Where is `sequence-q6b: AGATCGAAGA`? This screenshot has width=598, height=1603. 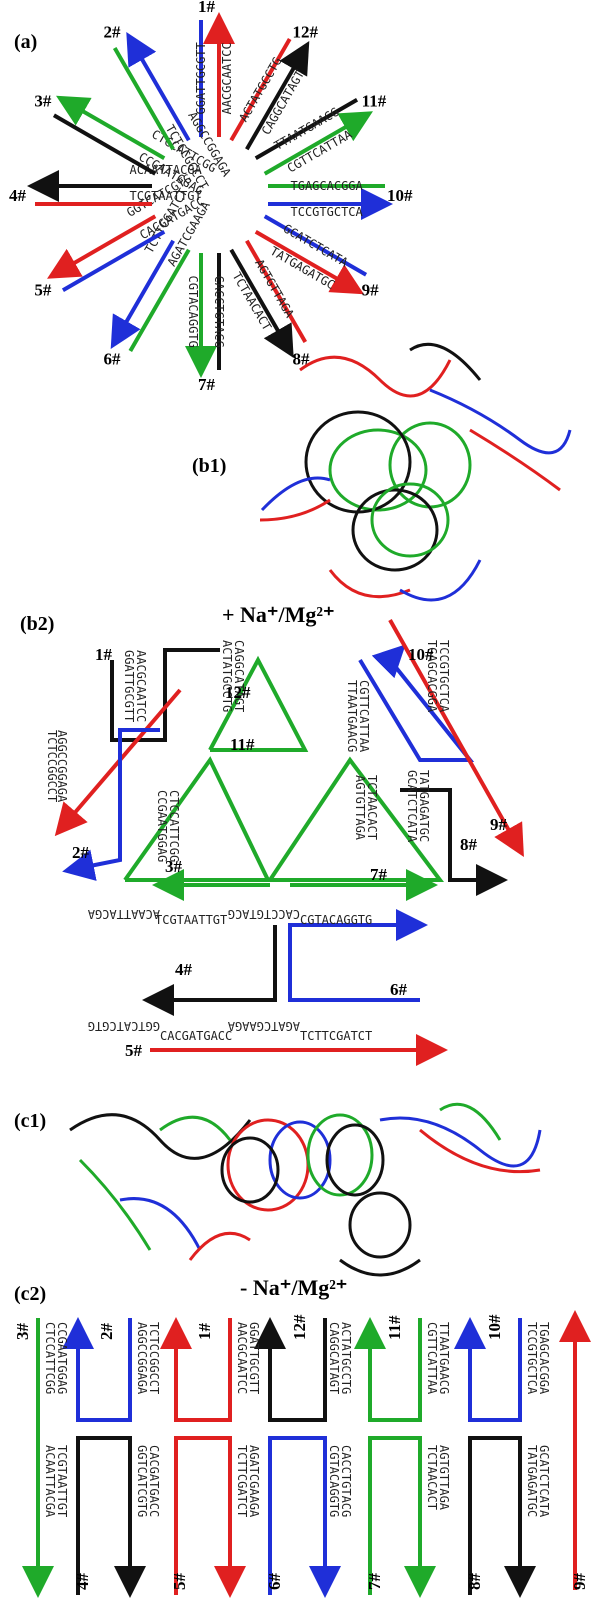
sequence-q6b: AGATCGAAGA is located at coordinates (263, 1026).